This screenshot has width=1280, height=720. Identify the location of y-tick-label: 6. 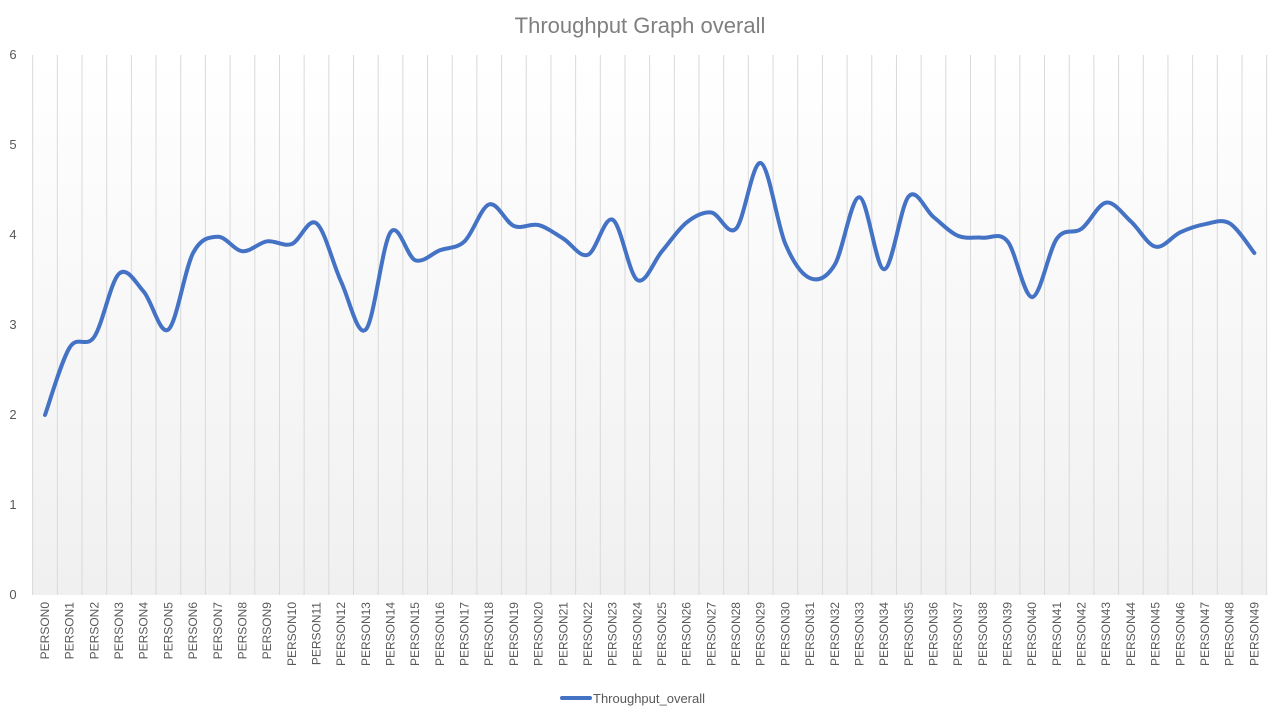
(12, 54).